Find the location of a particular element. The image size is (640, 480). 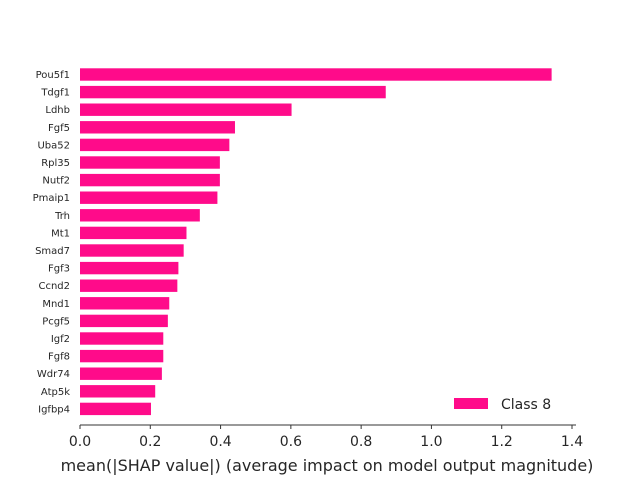

y-tick-label: Fgf5 is located at coordinates (59, 128).